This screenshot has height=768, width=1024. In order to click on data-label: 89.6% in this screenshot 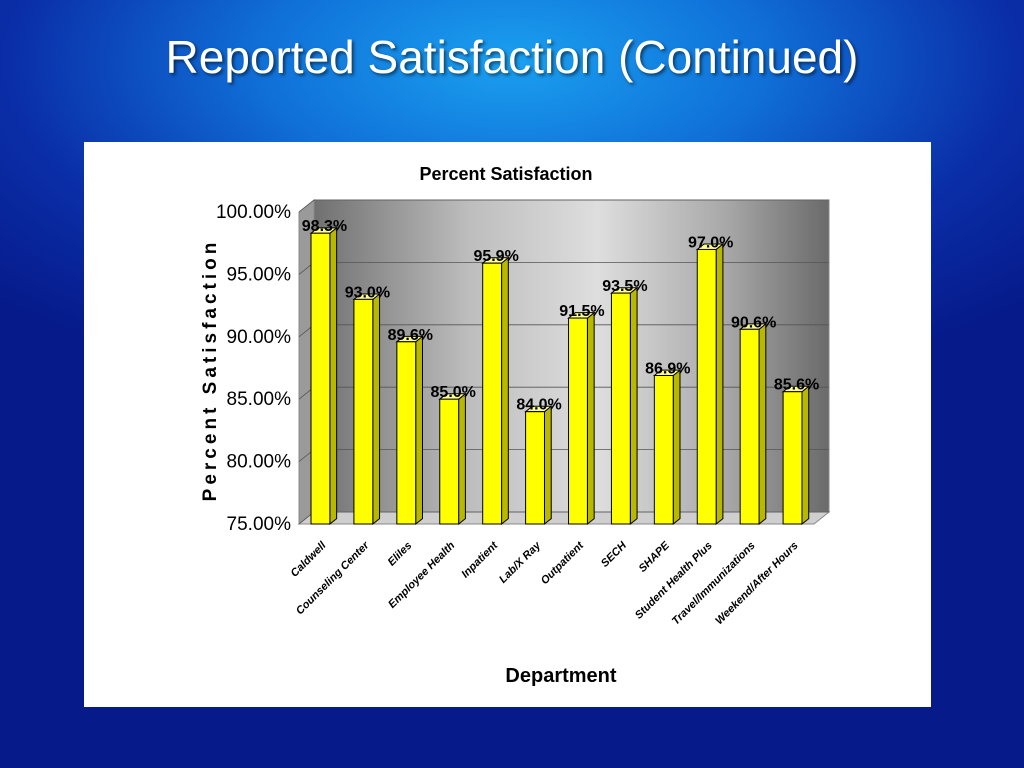, I will do `click(410, 335)`.